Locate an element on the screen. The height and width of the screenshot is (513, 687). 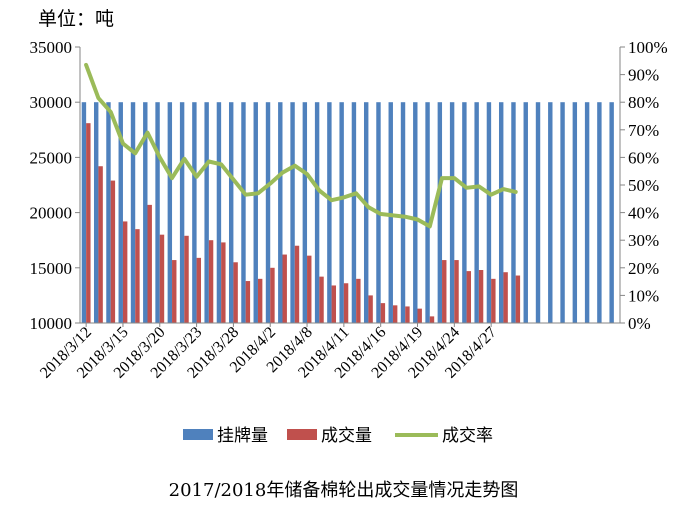
legend-label-listing: 挂牌量 is located at coordinates (242, 435).